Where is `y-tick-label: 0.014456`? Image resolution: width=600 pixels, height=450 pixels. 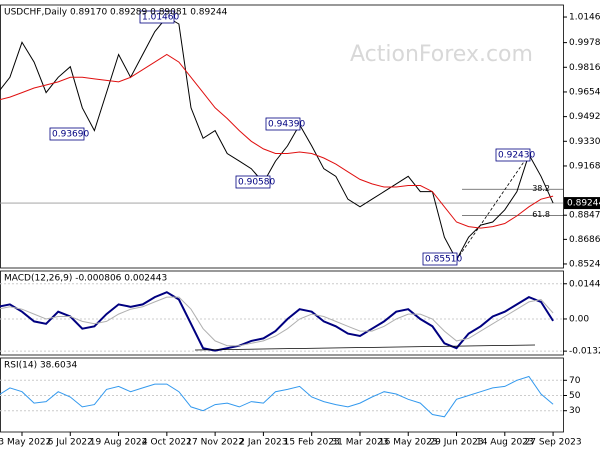
y-tick-label: 0.014456 is located at coordinates (584, 284).